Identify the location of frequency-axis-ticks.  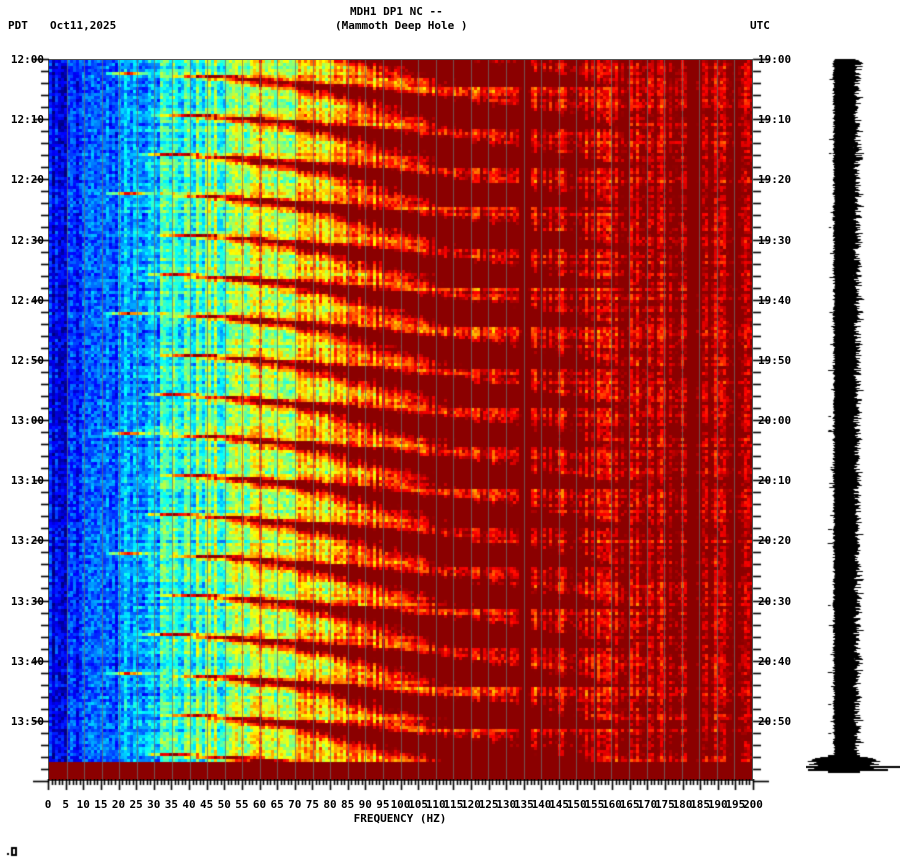
(401, 787).